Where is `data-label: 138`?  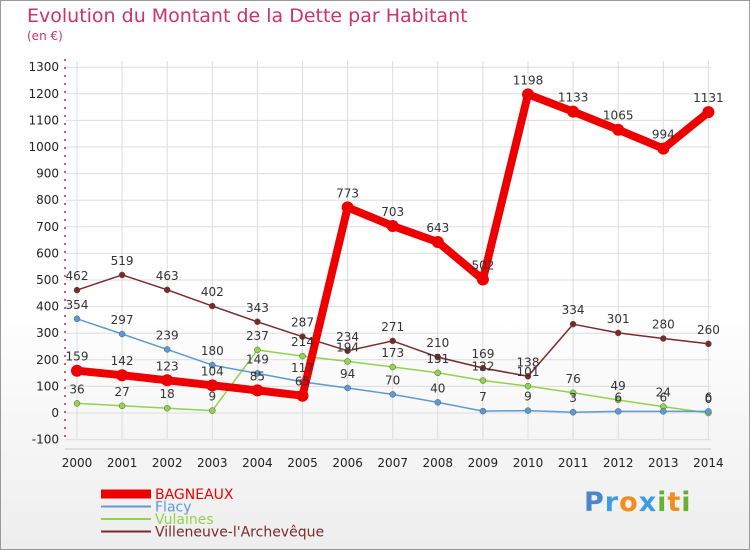 data-label: 138 is located at coordinates (528, 362).